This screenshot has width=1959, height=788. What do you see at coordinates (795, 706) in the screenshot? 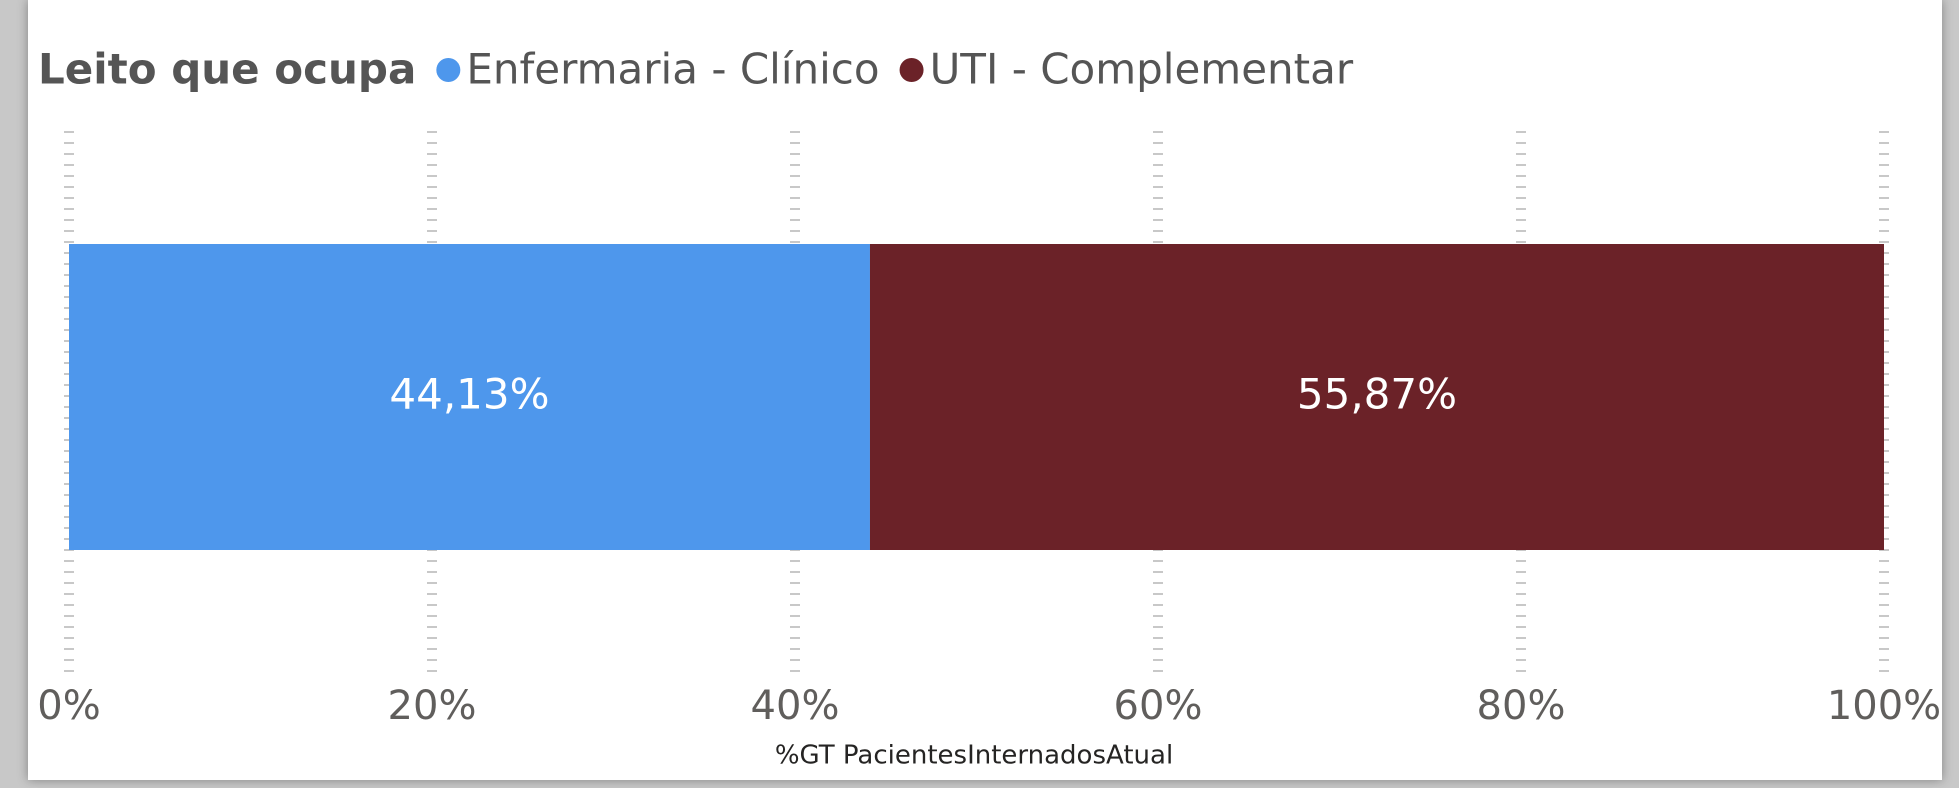
I see `x-tick-label: 40%` at bounding box center [795, 706].